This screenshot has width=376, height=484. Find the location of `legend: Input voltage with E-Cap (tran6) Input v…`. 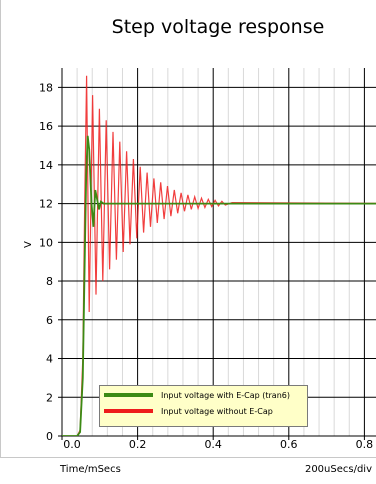

legend: Input voltage with E-Cap (tran6) Input v… is located at coordinates (203, 406).